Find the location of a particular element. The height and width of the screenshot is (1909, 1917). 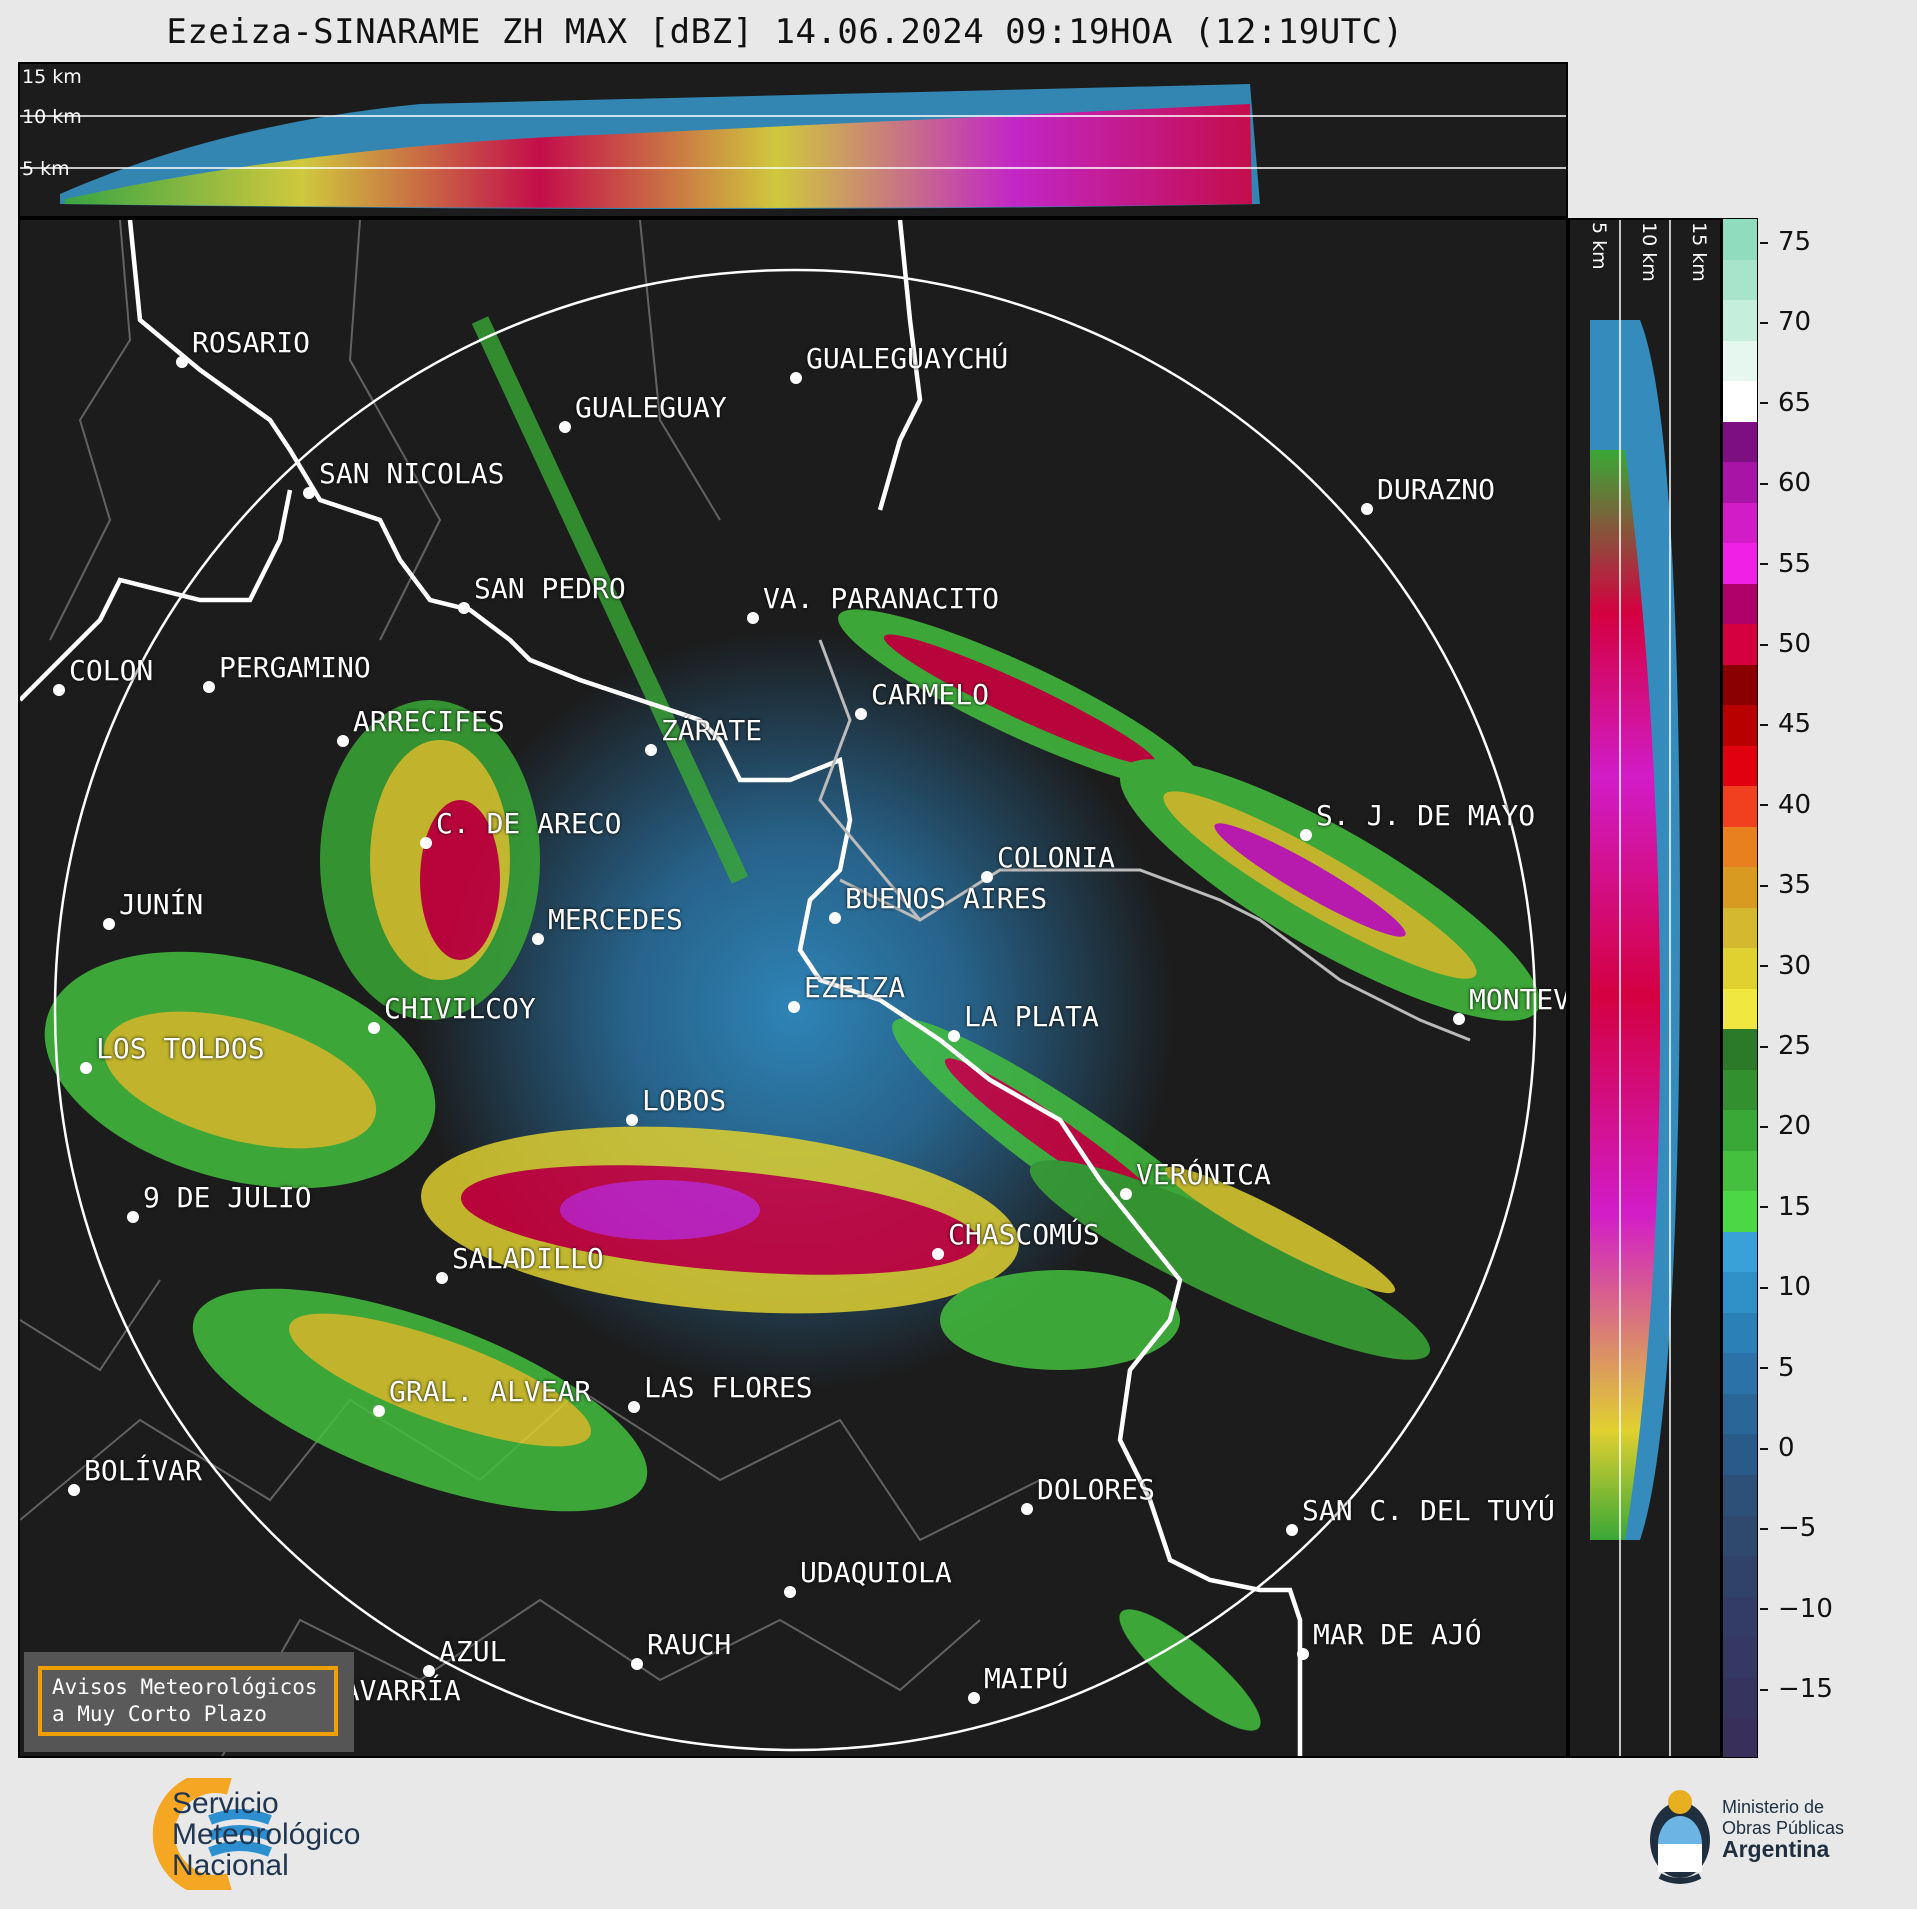

city-label: MAR DE AJÓ is located at coordinates (1397, 1634).